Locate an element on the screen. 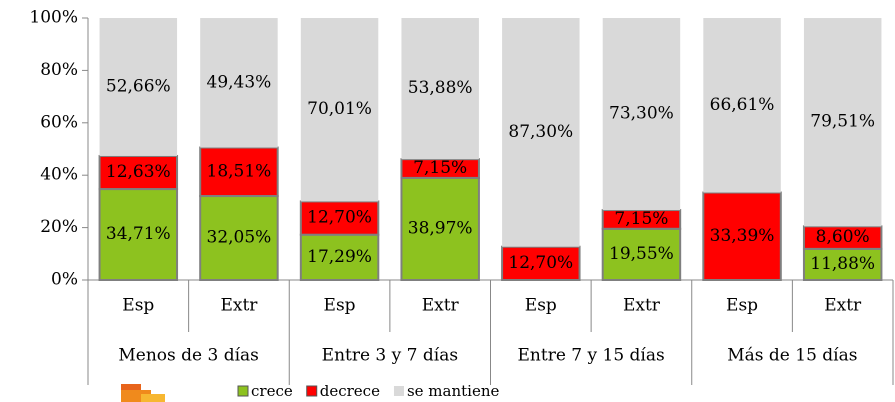 The width and height of the screenshot is (895, 402). group-label: Más de 15 días is located at coordinates (792, 356).